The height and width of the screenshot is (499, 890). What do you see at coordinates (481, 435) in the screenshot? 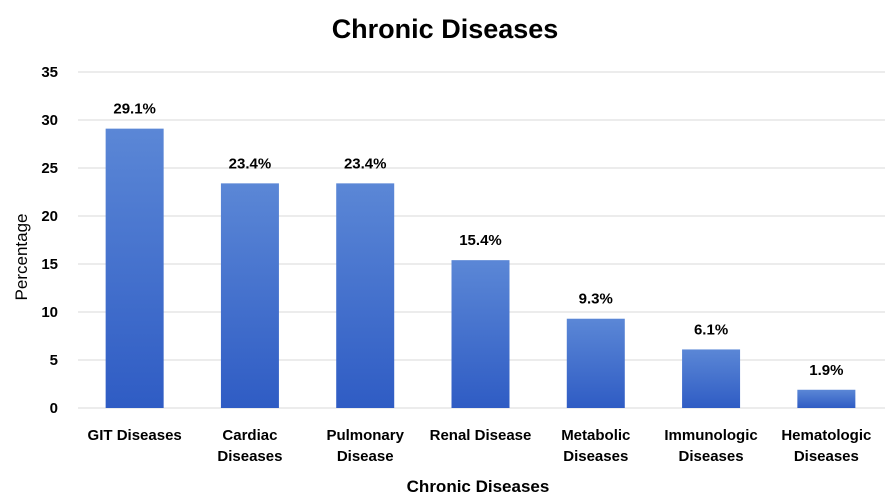
I see `category-label: Renal Disease` at bounding box center [481, 435].